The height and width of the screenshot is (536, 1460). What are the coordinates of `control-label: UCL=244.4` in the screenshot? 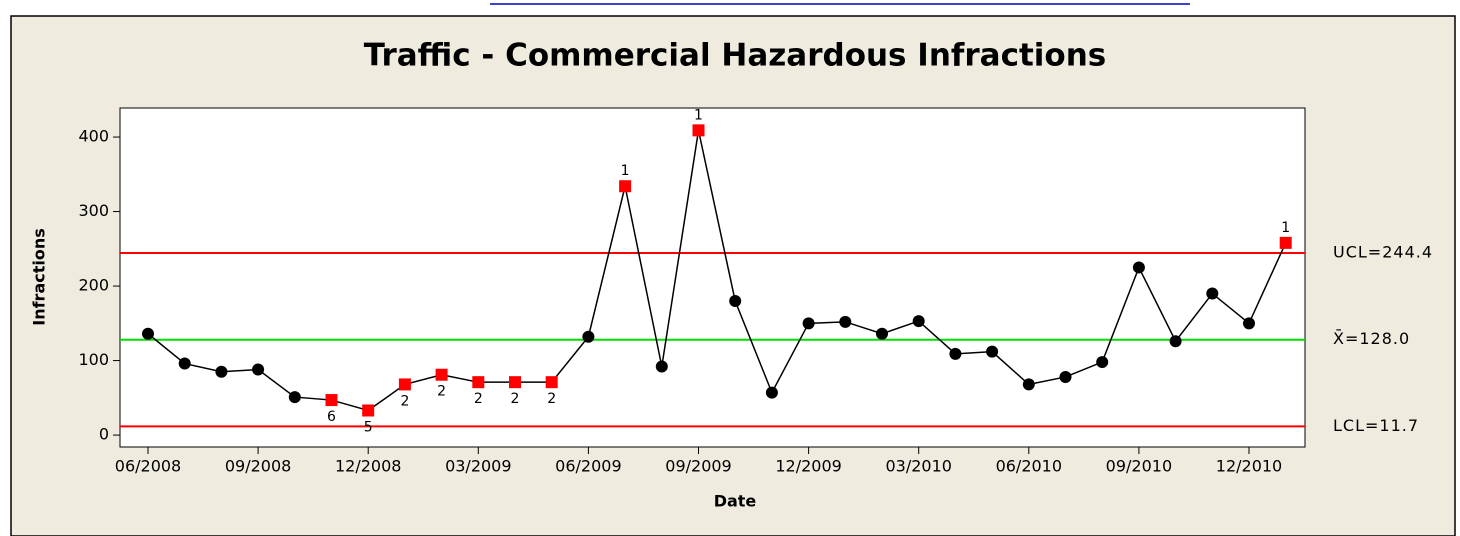 It's located at (1383, 251).